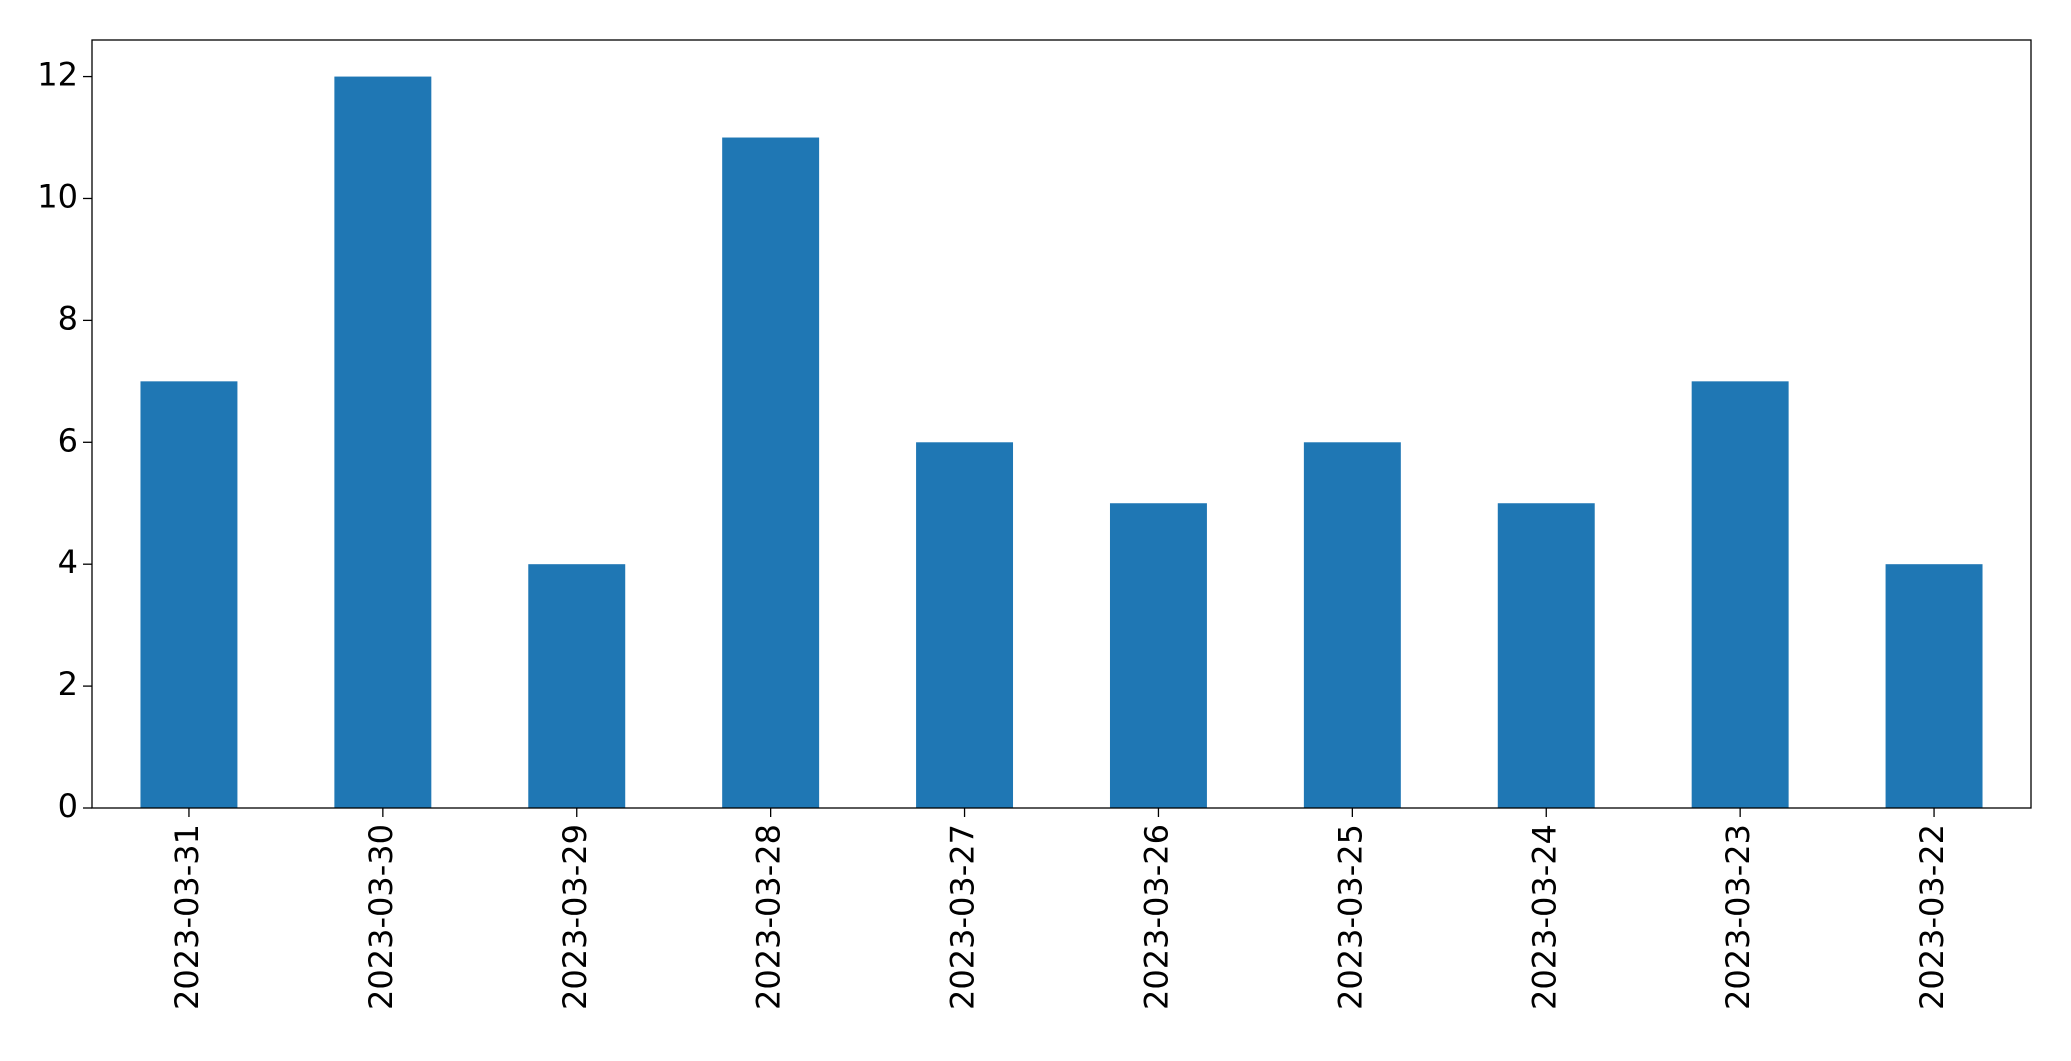 The height and width of the screenshot is (1061, 2071). I want to click on y-tick-label: 4, so click(68, 562).